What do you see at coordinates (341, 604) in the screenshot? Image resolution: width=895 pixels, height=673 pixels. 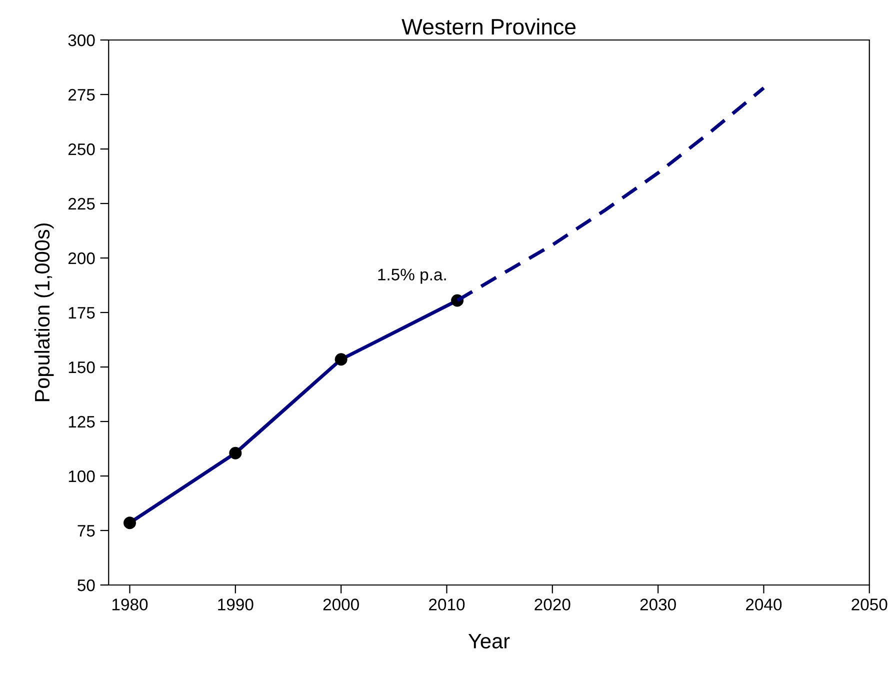 I see `x-tick-label: 2000` at bounding box center [341, 604].